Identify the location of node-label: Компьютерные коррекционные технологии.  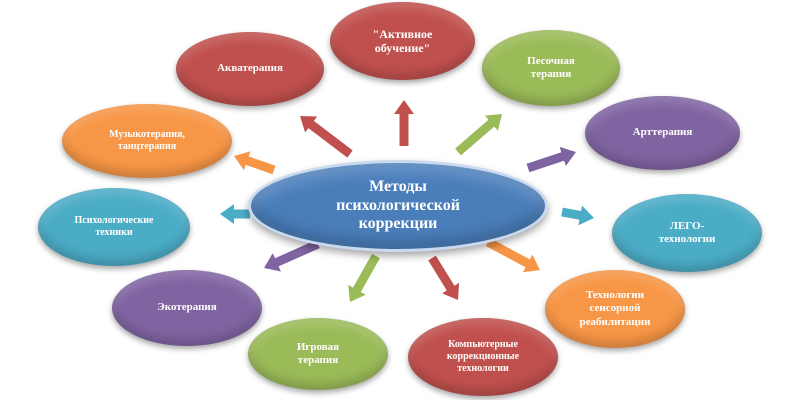
(483, 356).